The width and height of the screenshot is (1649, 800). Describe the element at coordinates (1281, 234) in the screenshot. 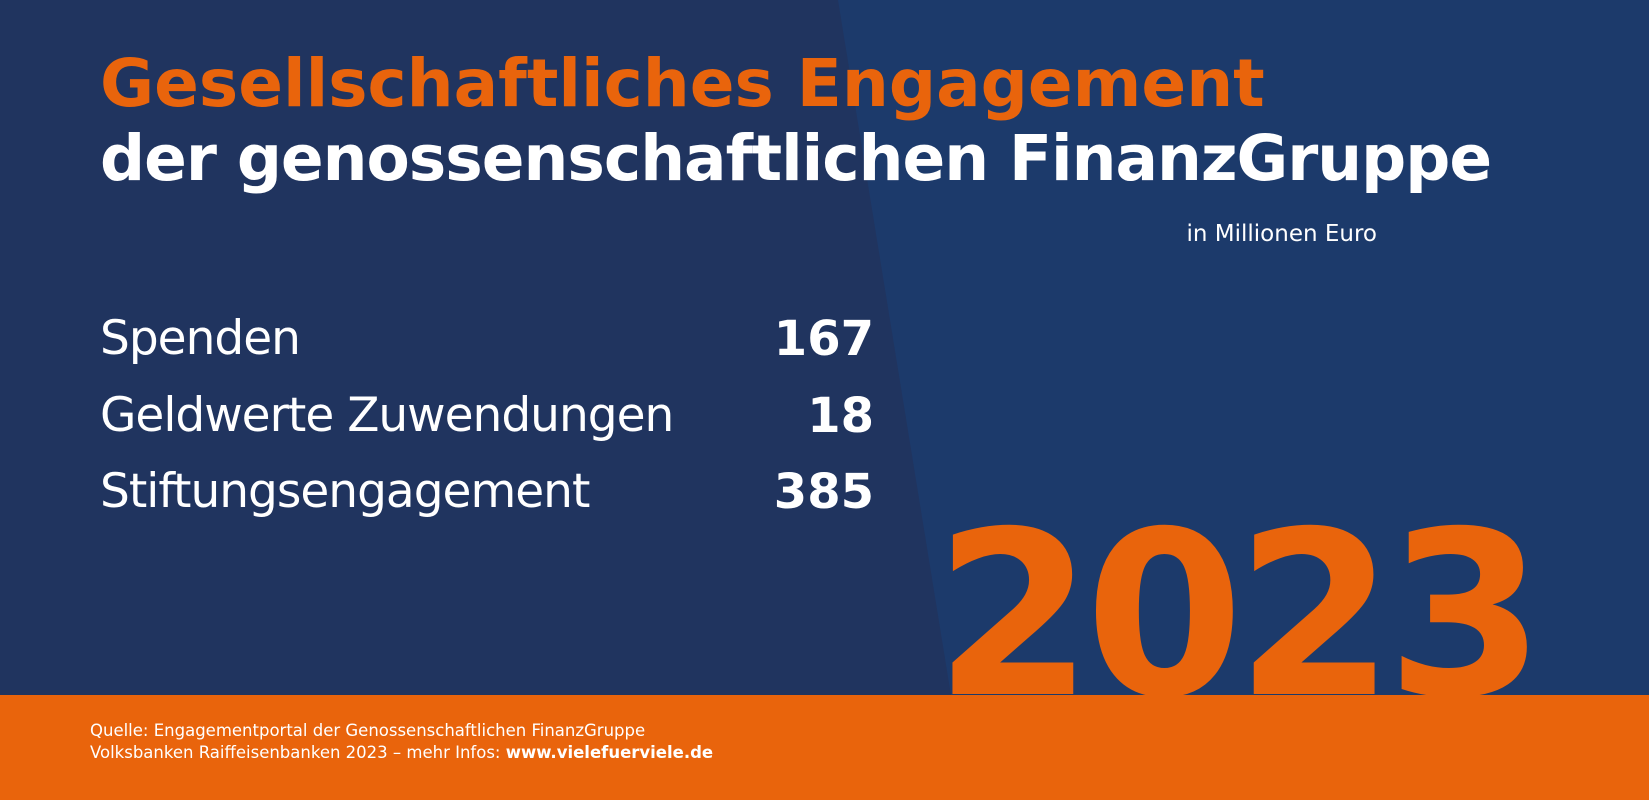

I see `unit-label: in Millionen Euro` at that location.